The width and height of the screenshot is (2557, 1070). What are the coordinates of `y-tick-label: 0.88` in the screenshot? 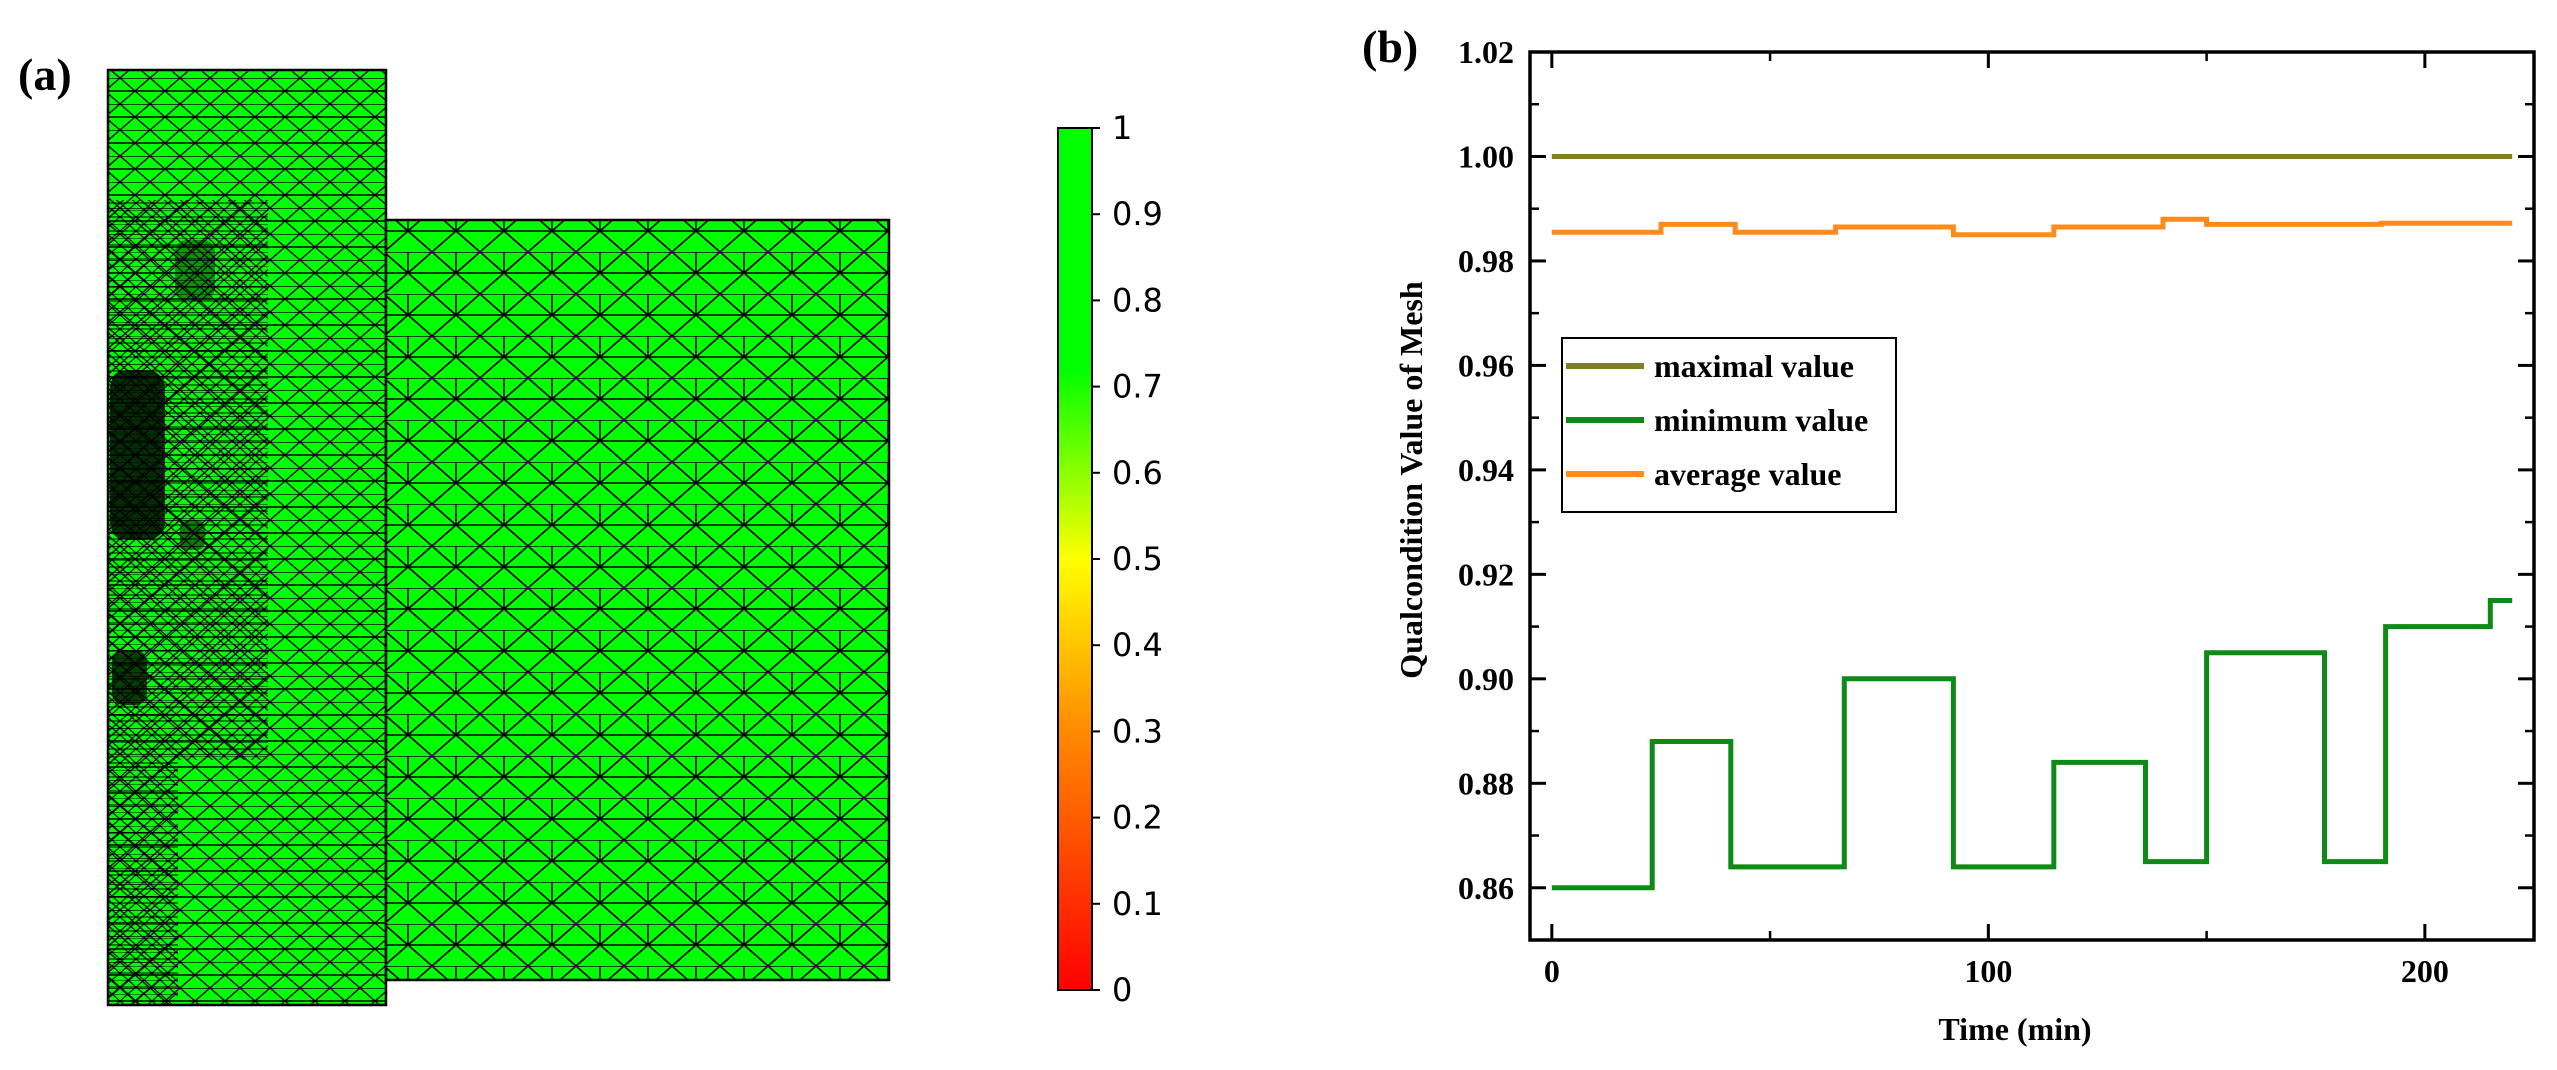 It's located at (1486, 783).